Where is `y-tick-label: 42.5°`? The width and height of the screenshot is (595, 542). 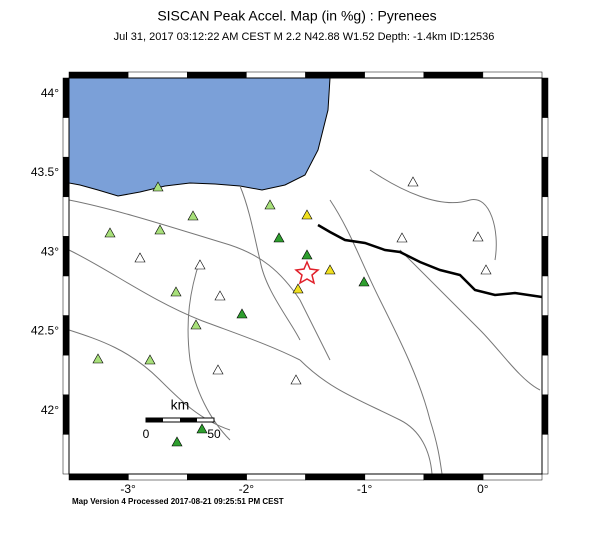
y-tick-label: 42.5° is located at coordinates (45, 331).